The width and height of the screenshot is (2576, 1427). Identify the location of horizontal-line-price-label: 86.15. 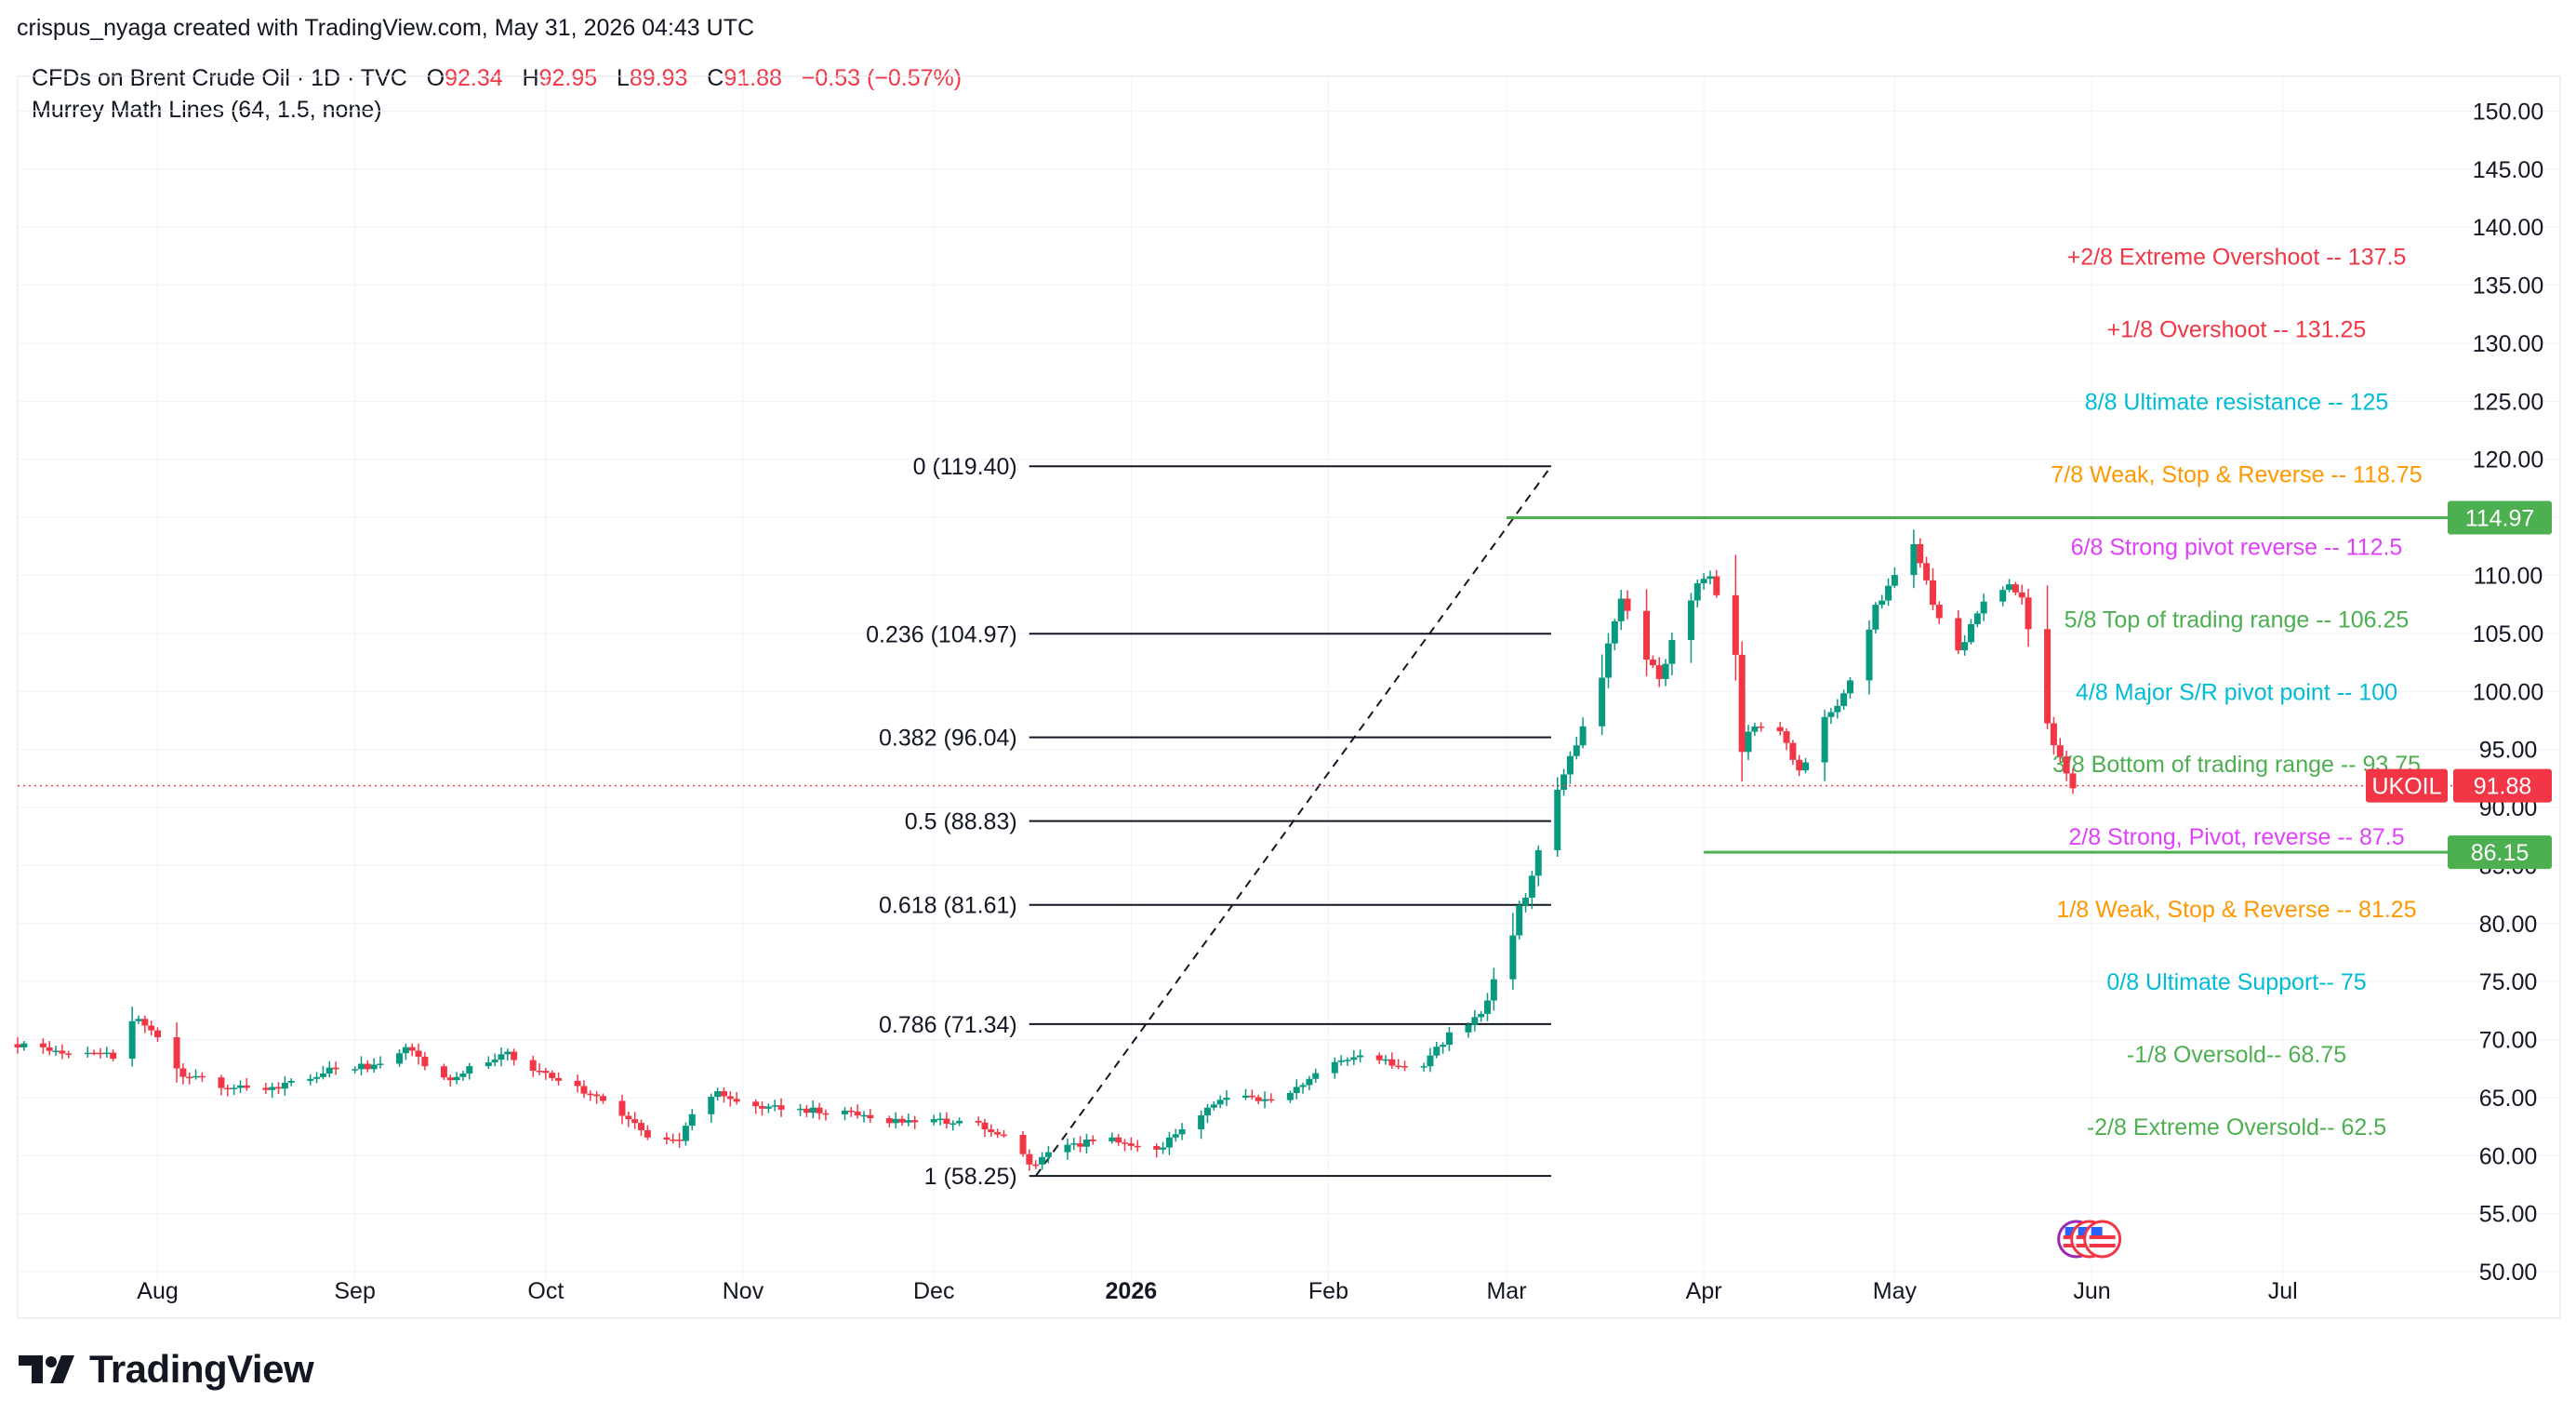
(2500, 853).